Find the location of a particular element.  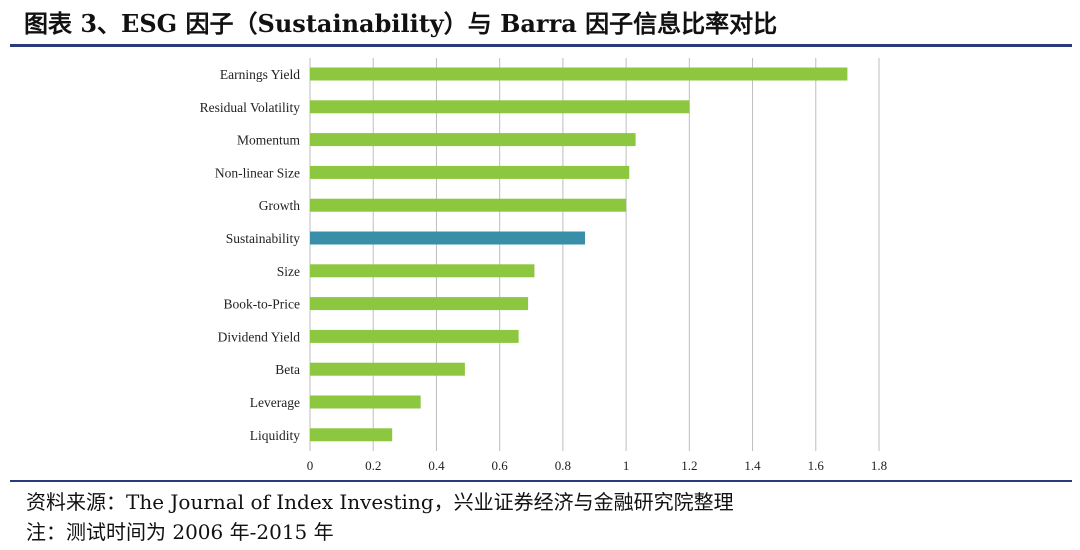

x-tick-label: 0.6 is located at coordinates (500, 465).